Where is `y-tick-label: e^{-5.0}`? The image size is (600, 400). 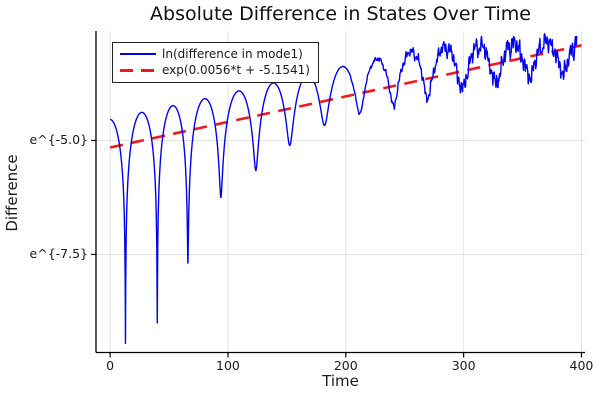
y-tick-label: e^{-5.0} is located at coordinates (58, 140).